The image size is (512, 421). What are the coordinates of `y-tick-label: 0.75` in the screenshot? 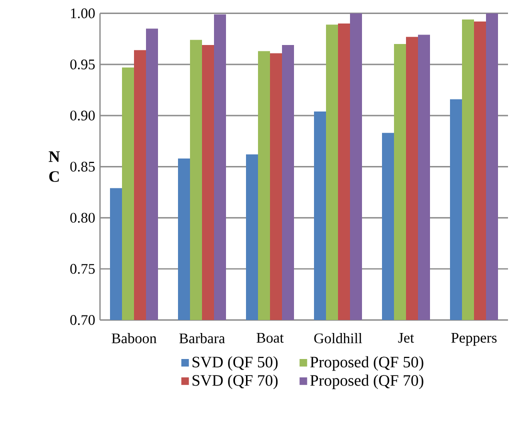 It's located at (82, 269).